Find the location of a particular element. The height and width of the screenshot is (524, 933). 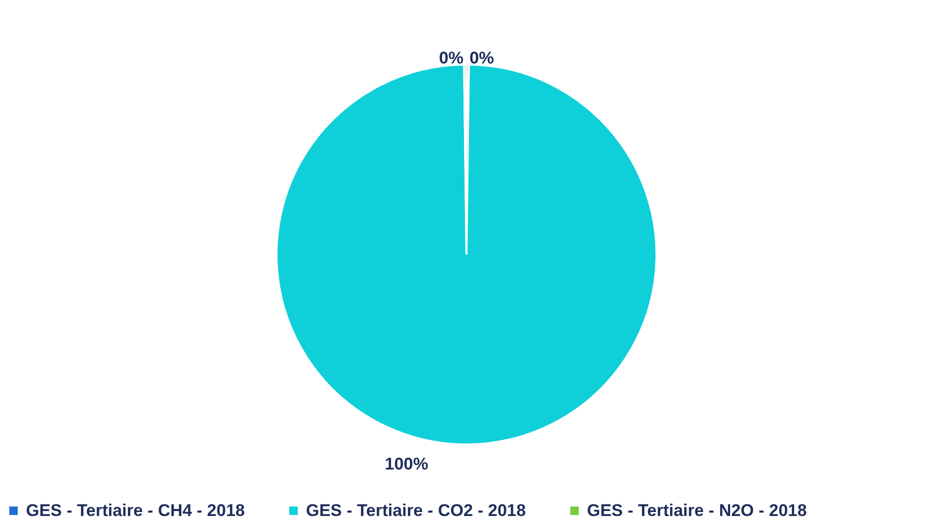

data-label: 100% is located at coordinates (406, 464).